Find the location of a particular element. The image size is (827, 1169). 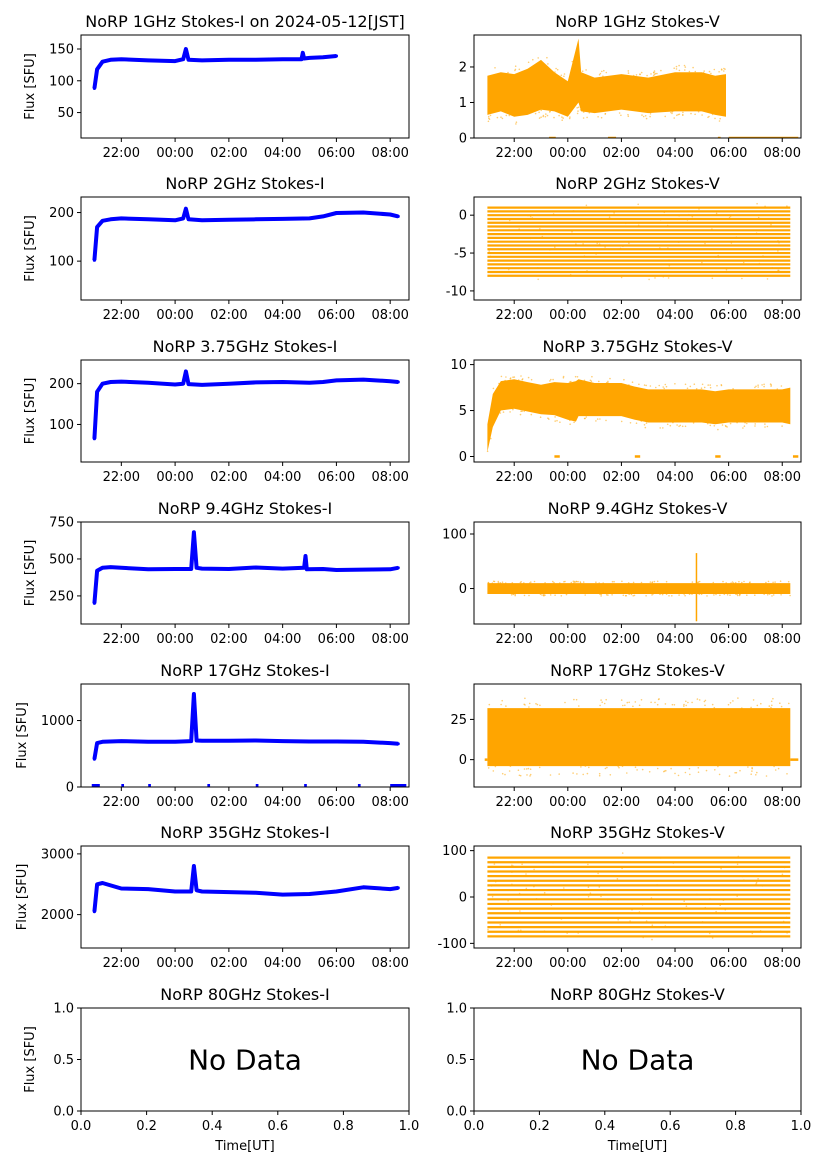

x-axis-label: Time[UT] is located at coordinates (244, 1146).